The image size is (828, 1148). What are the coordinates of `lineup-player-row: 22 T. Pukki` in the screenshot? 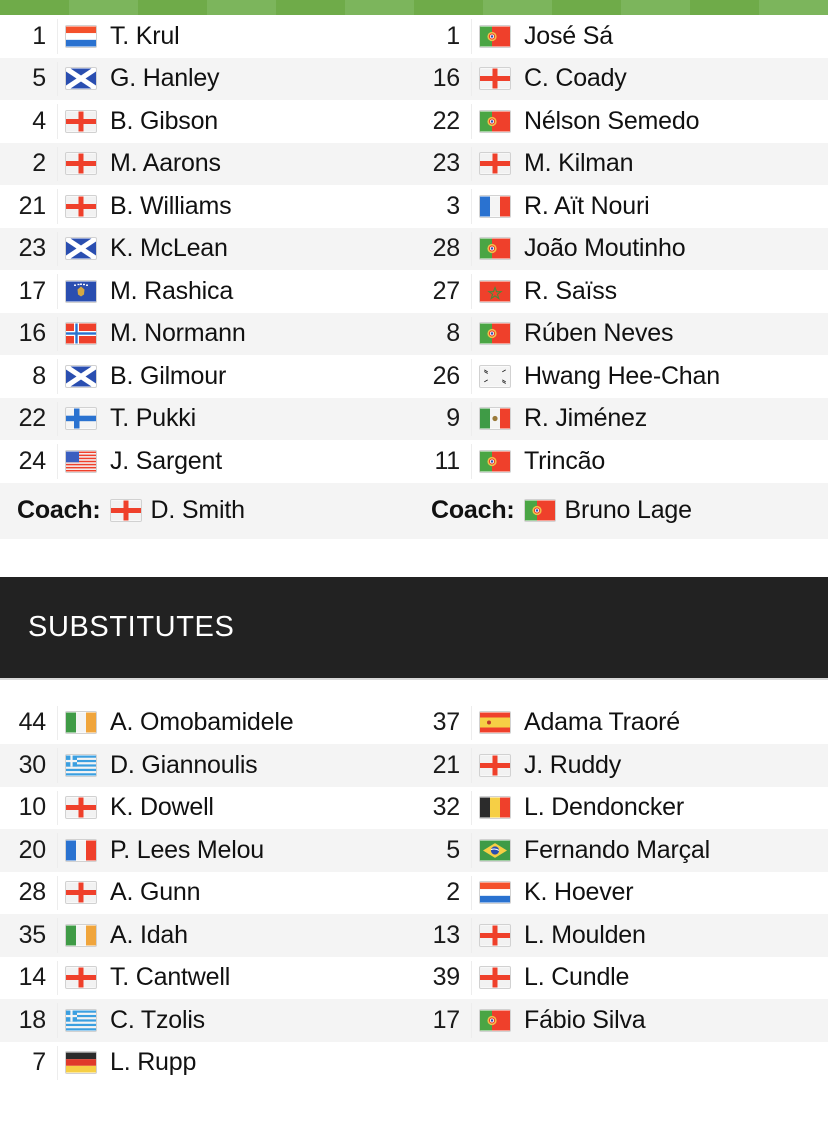 It's located at (207, 418).